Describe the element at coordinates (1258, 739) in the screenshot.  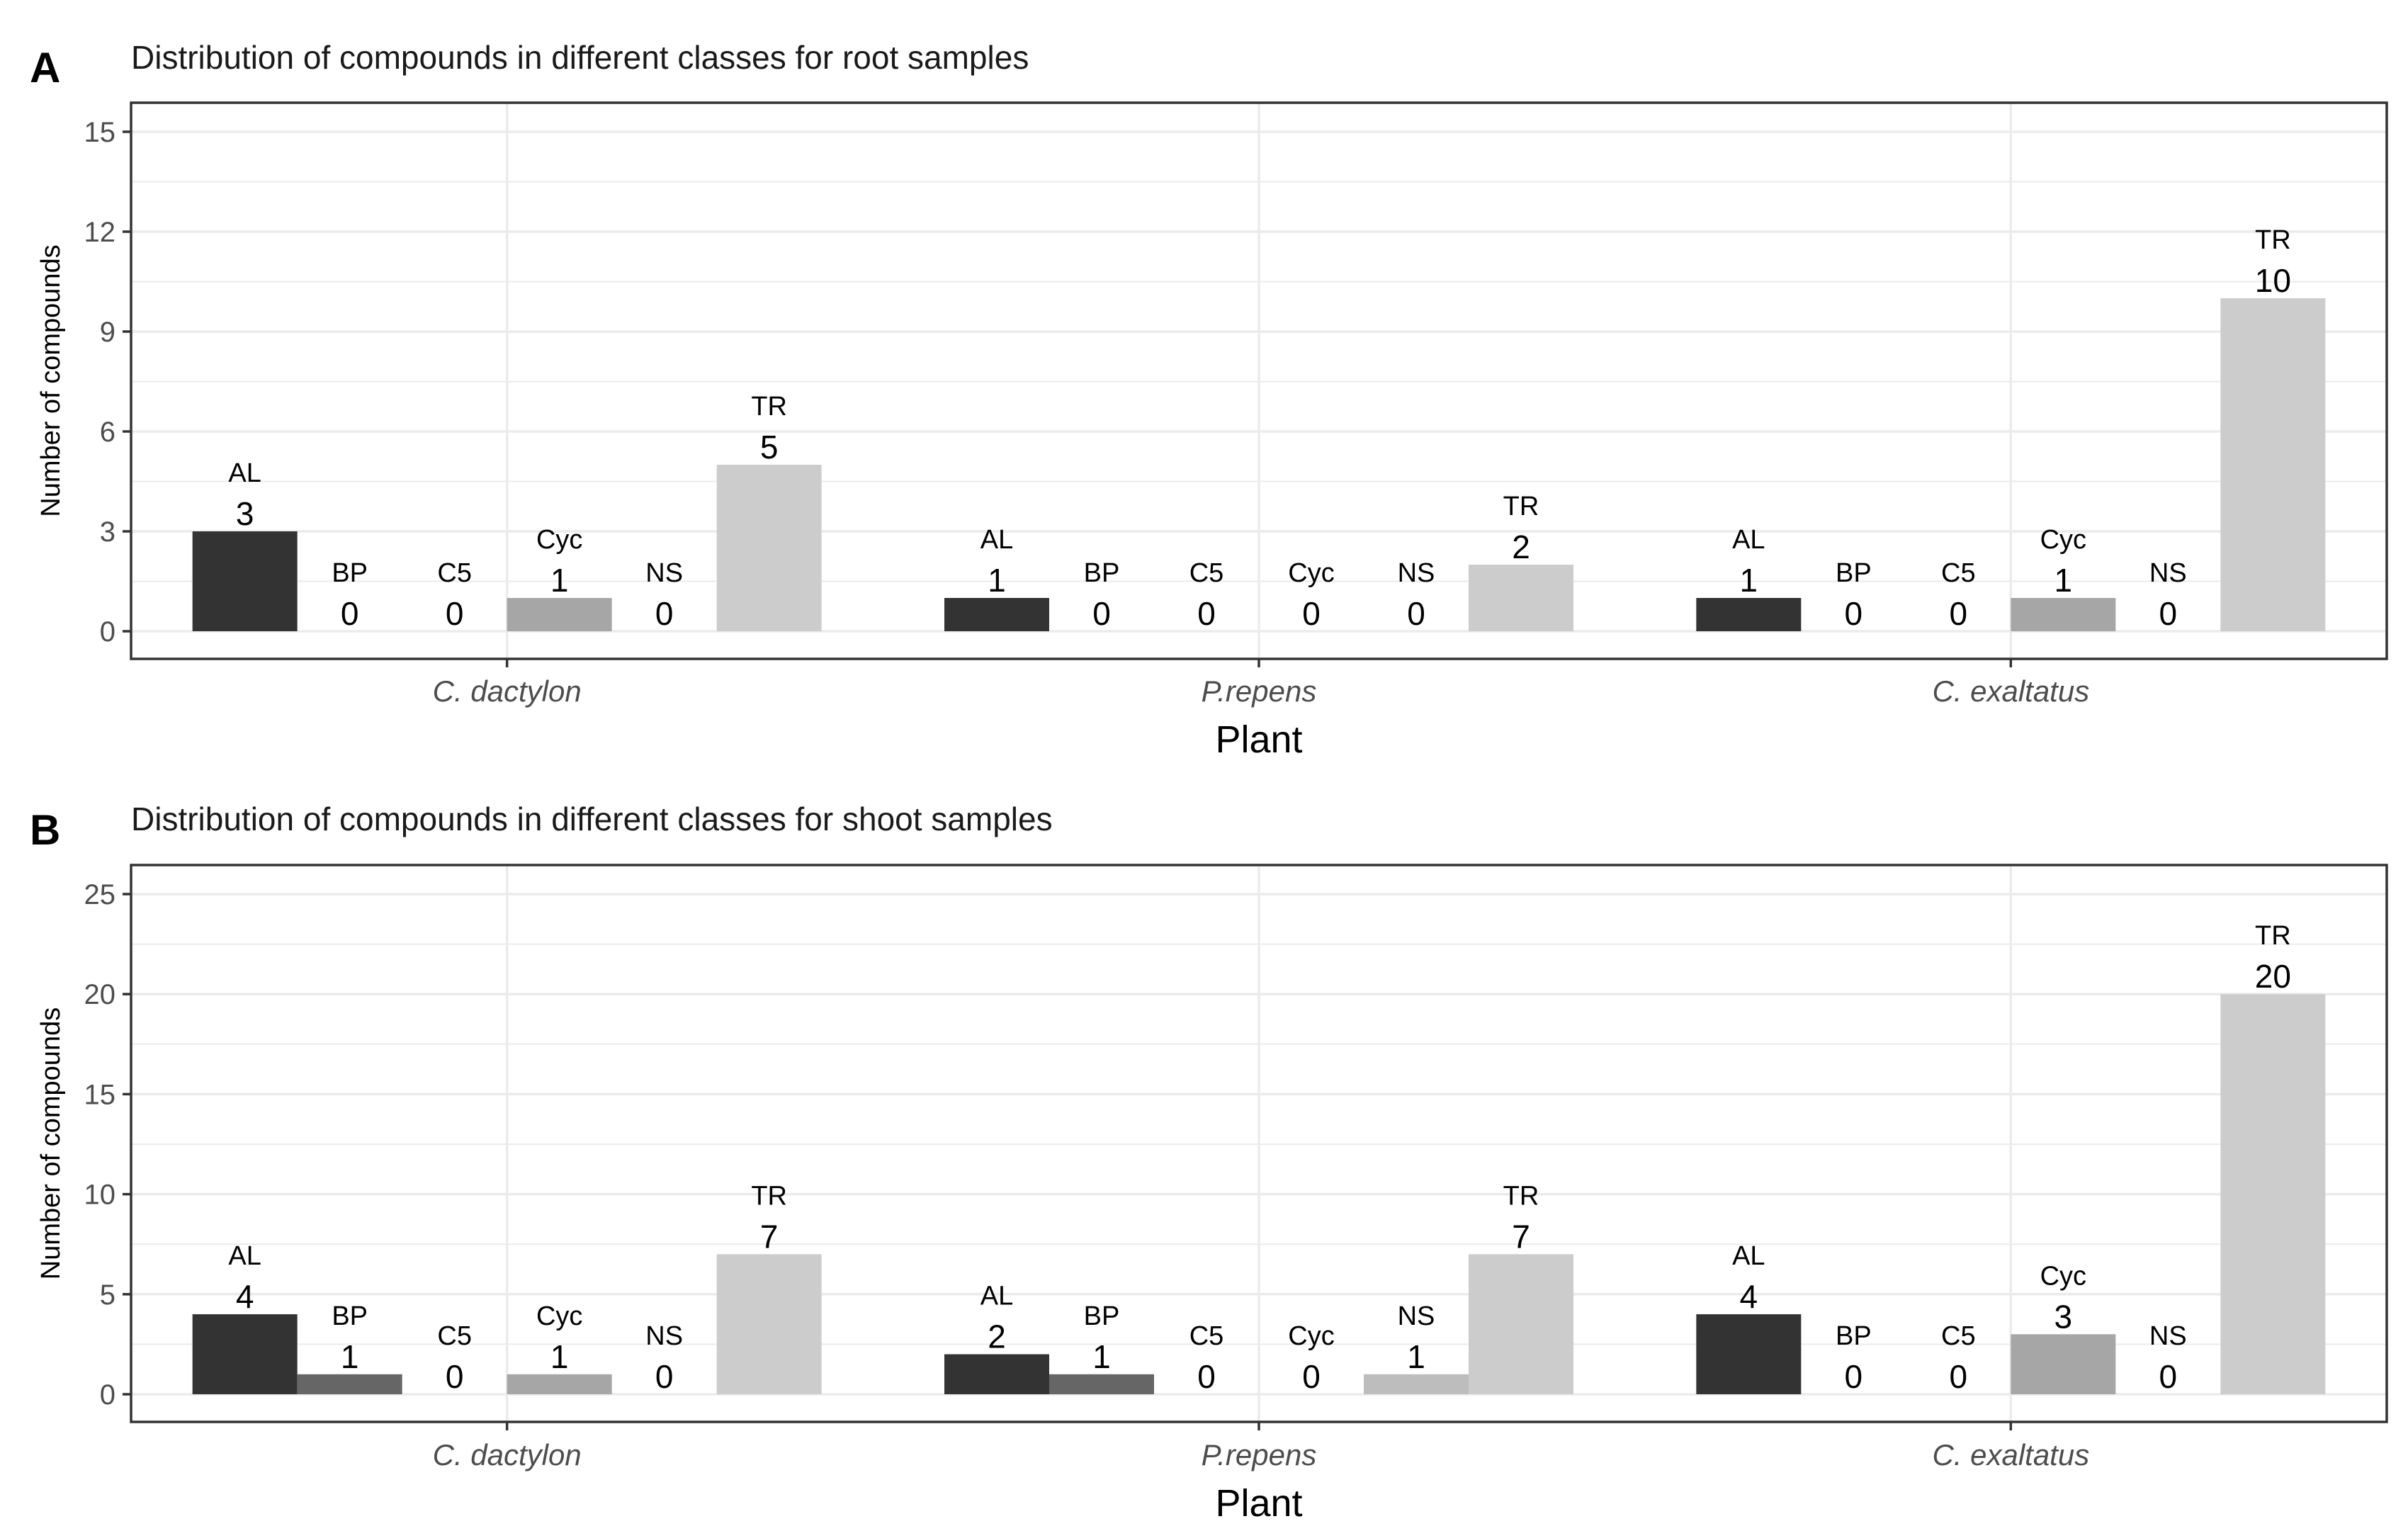
I see `x-axis-title: Plant` at that location.